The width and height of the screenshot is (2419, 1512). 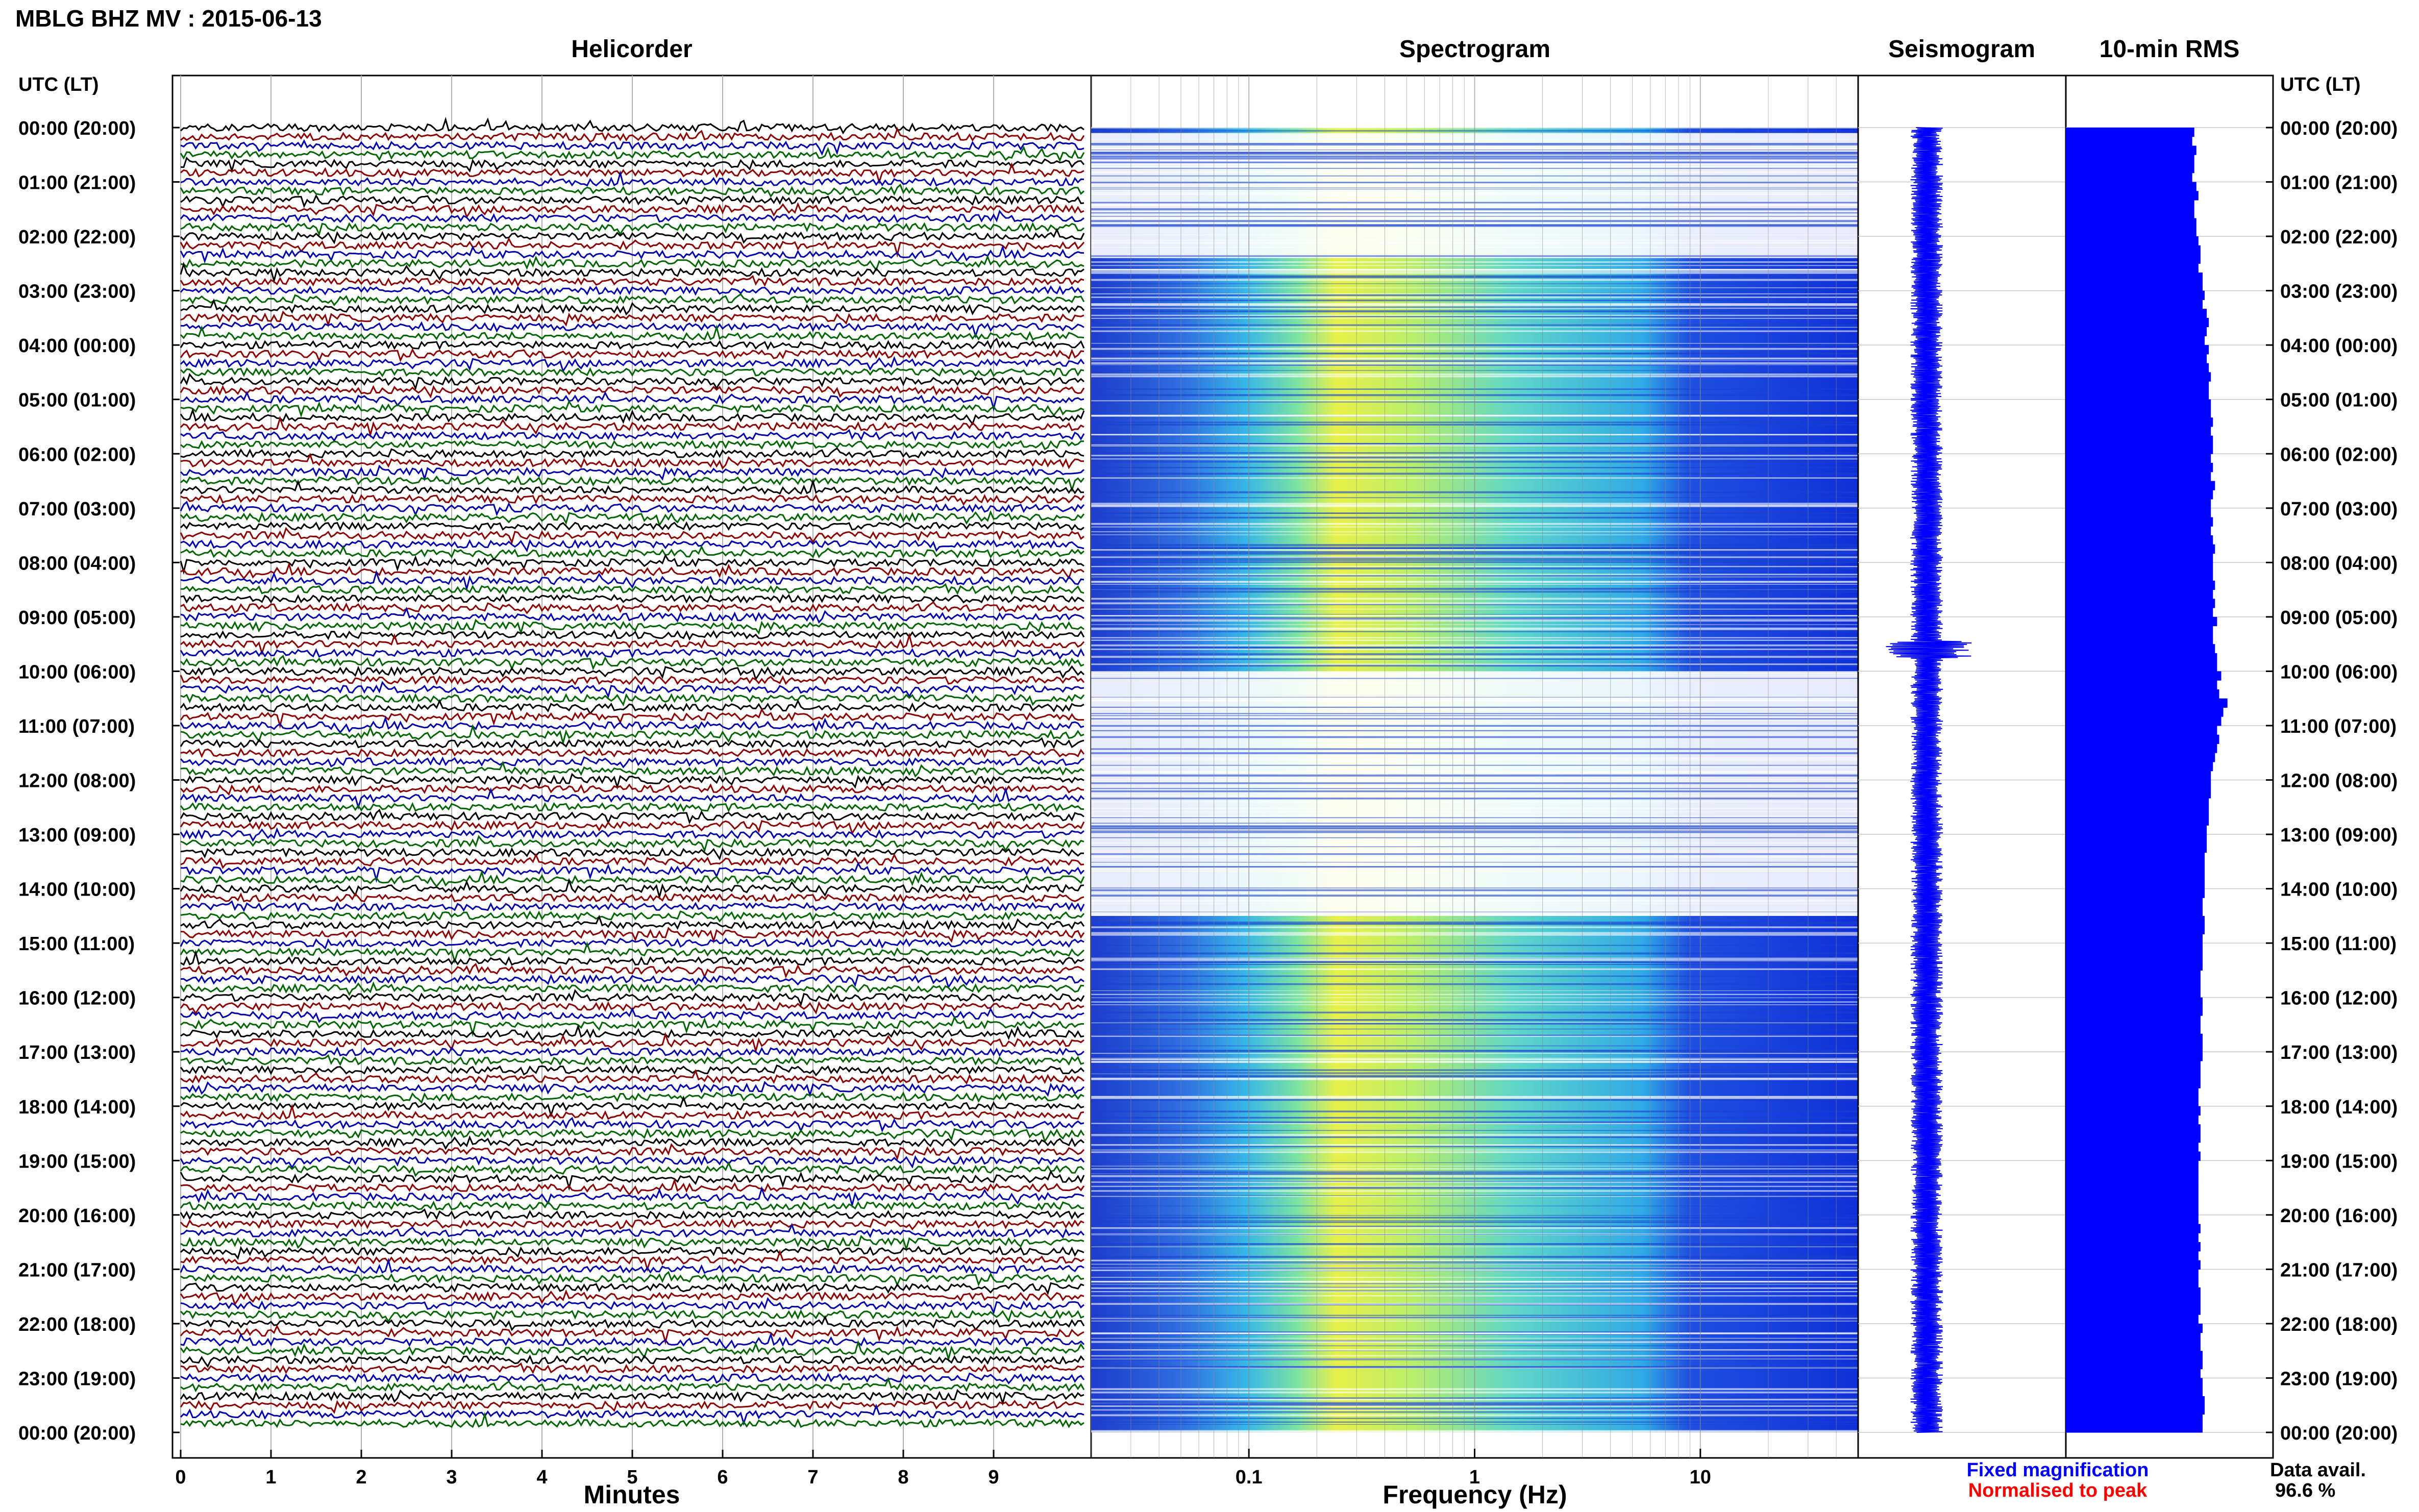 What do you see at coordinates (2338, 726) in the screenshot?
I see `time-tick-label-right: 11:00 (07:00)` at bounding box center [2338, 726].